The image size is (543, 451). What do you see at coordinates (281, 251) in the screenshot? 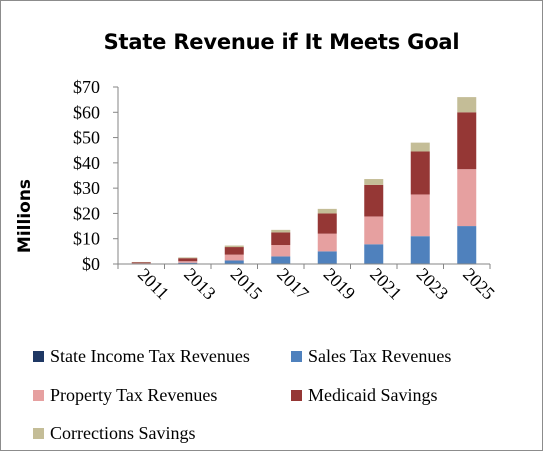
I see `bar-segment-property-tax-revenues-2017` at bounding box center [281, 251].